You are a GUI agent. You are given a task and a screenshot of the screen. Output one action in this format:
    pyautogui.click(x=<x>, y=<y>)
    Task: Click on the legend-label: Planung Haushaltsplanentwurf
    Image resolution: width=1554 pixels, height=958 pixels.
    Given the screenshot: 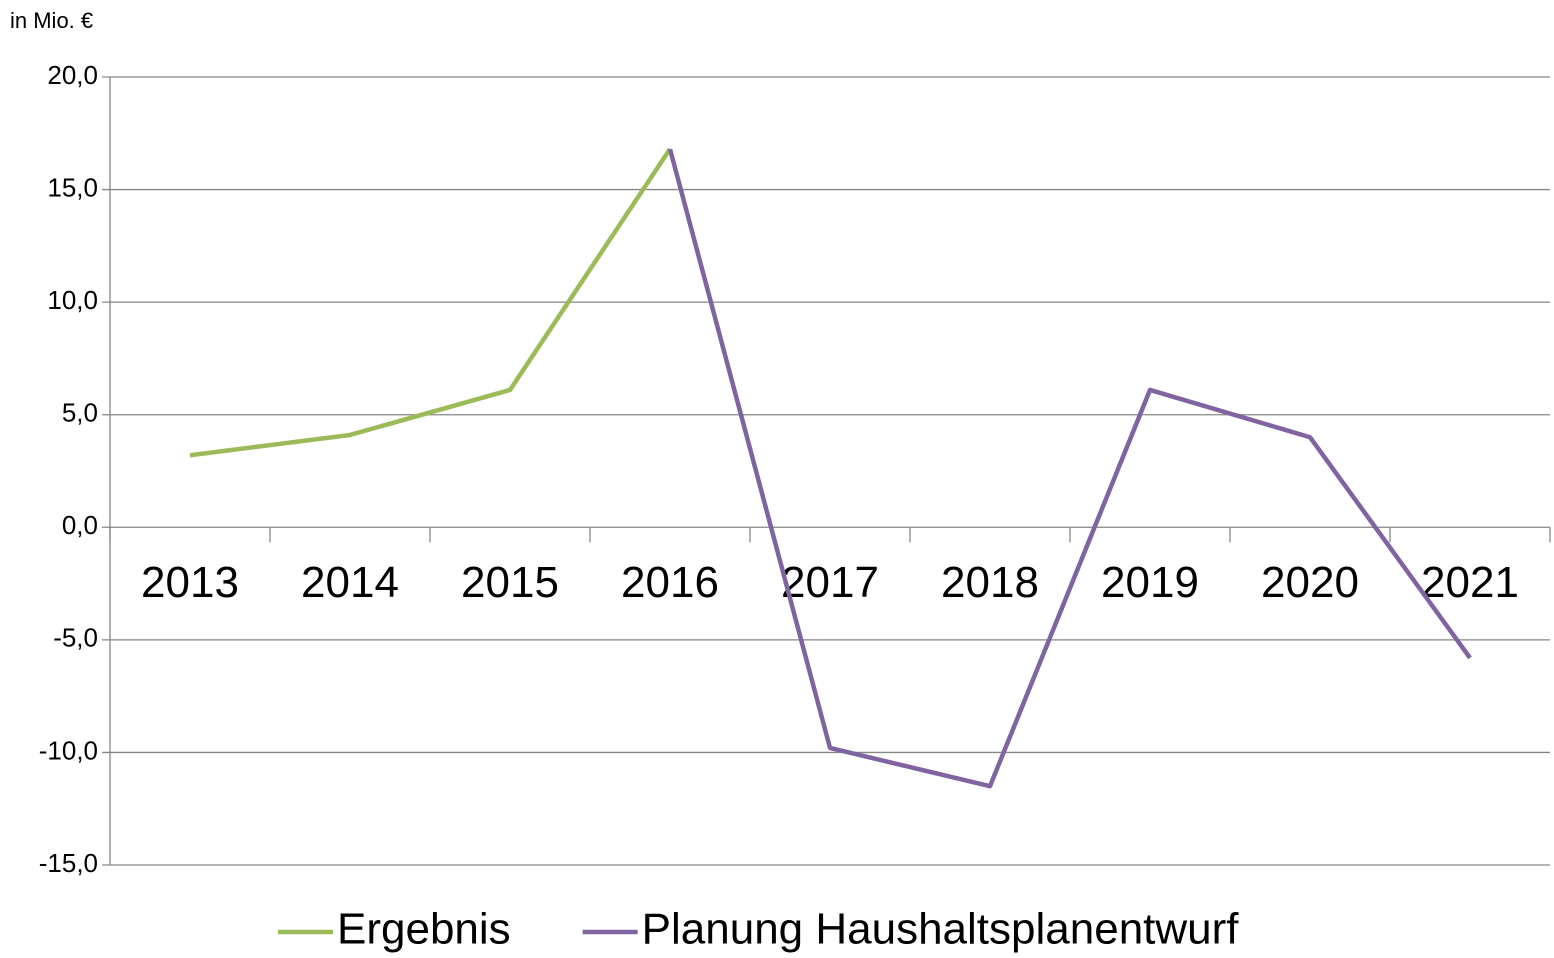 What is the action you would take?
    pyautogui.click(x=941, y=929)
    